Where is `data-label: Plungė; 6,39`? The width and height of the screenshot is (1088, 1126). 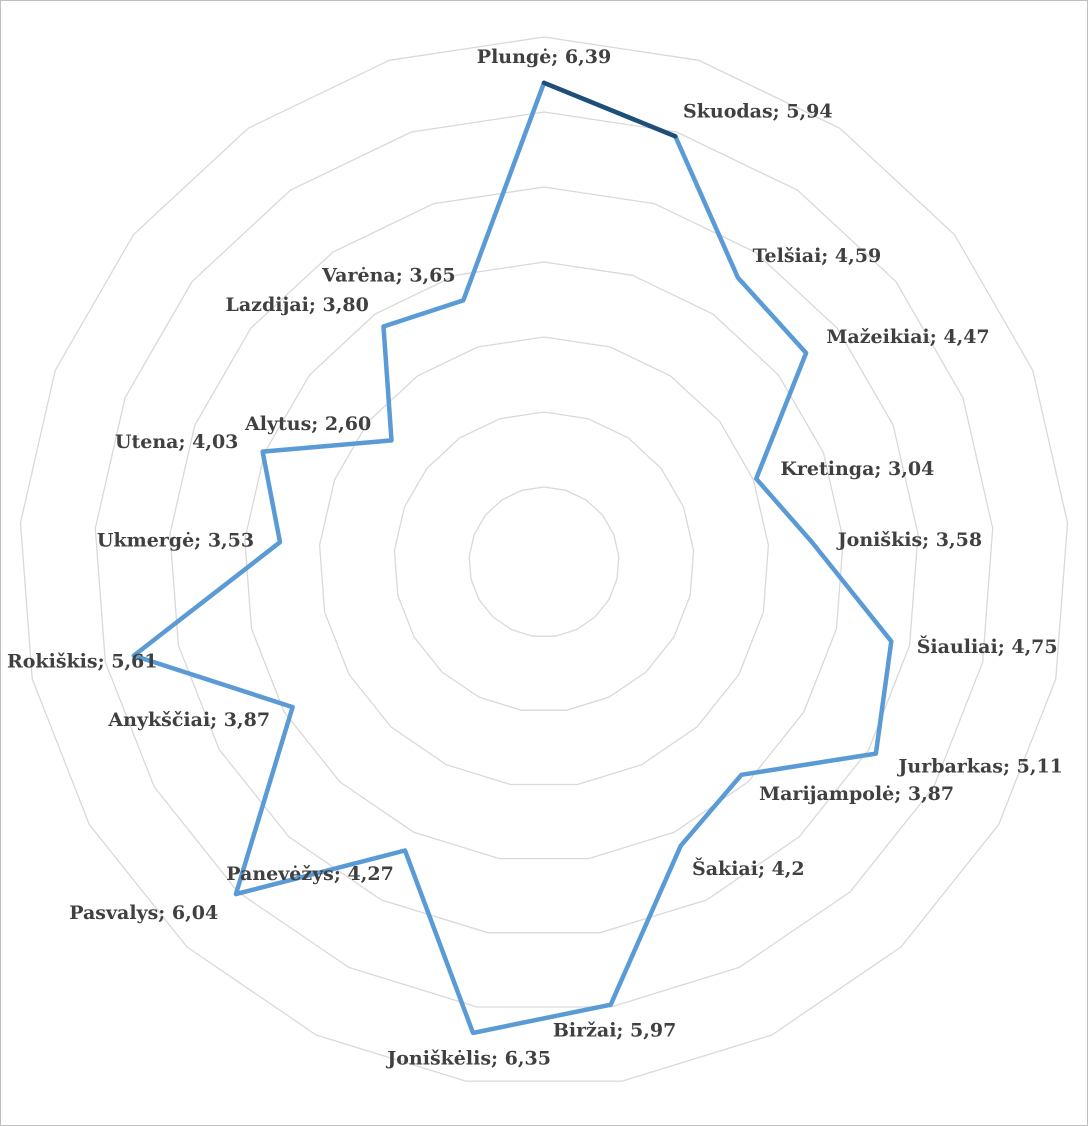 data-label: Plungė; 6,39 is located at coordinates (544, 57).